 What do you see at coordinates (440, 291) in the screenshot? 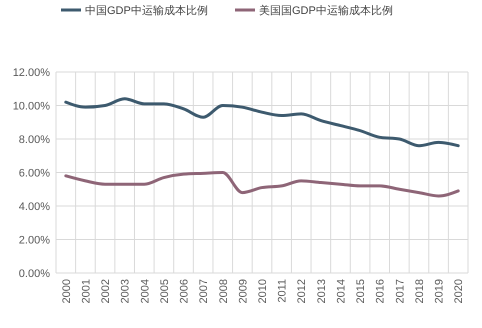
I see `x-tick-label: 2019` at bounding box center [440, 291].